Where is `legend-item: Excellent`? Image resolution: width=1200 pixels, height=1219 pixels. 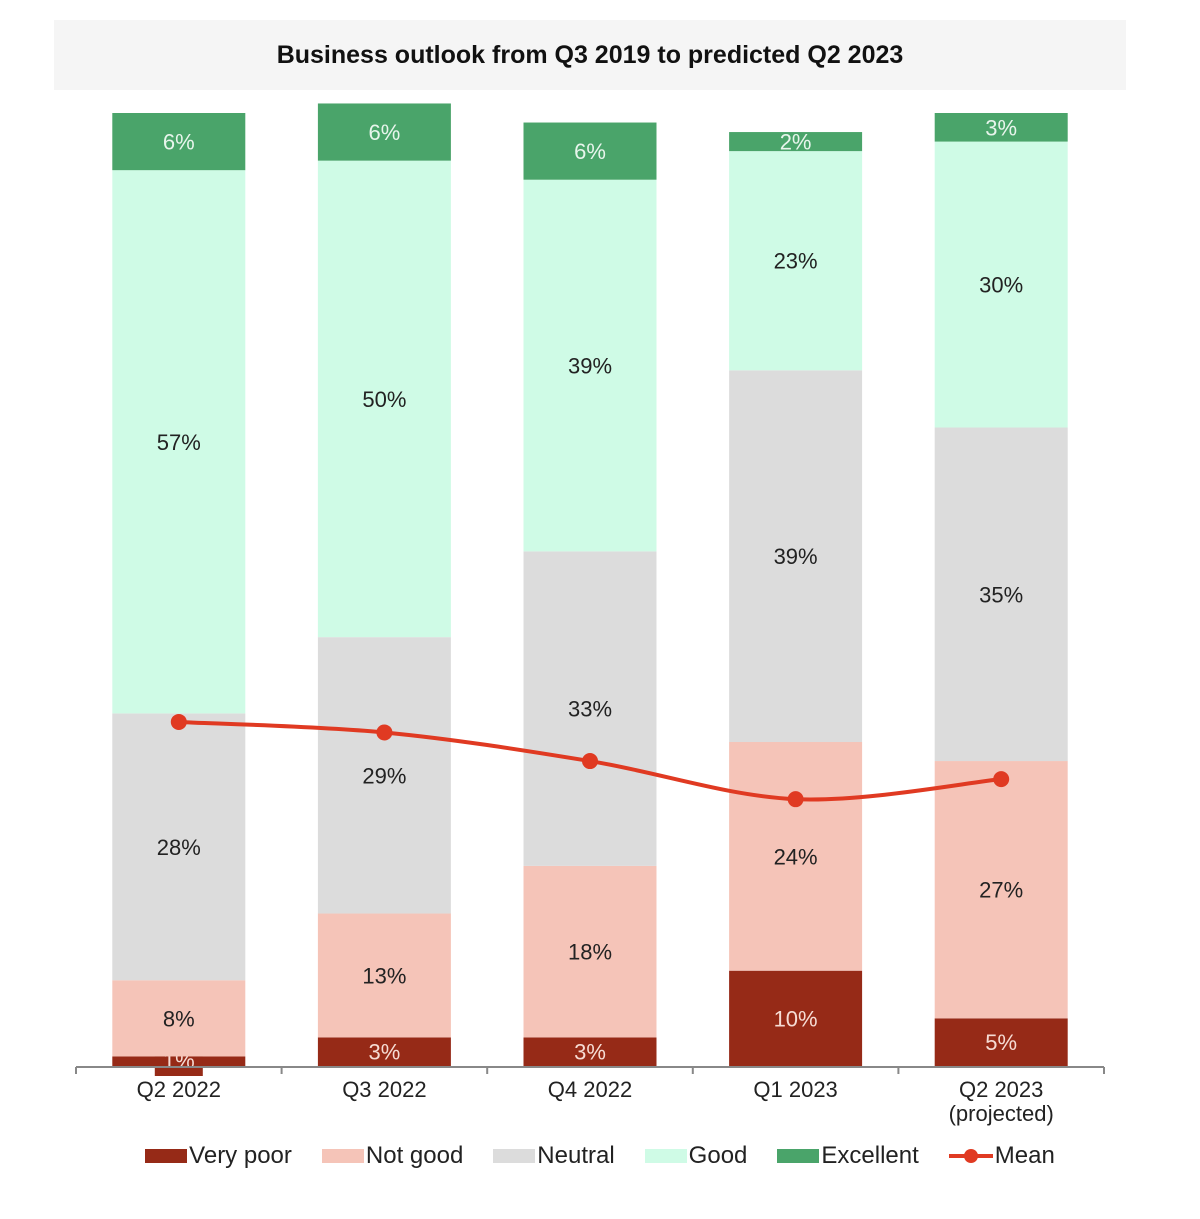
legend-item: Excellent is located at coordinates (848, 1156).